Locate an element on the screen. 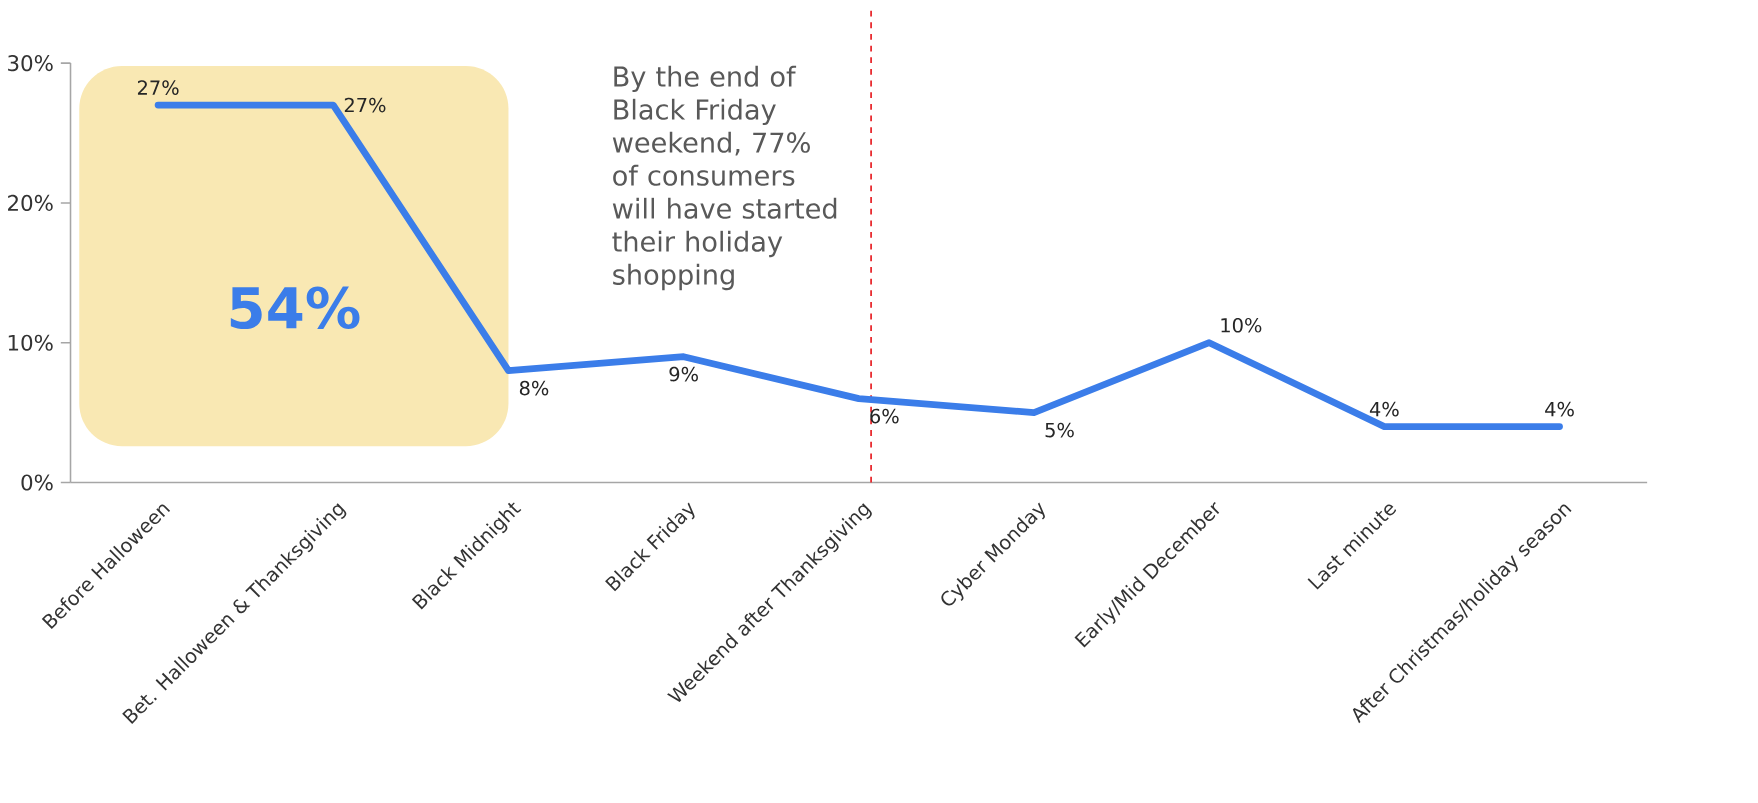 The height and width of the screenshot is (803, 1758). data-label: 5% is located at coordinates (1059, 430).